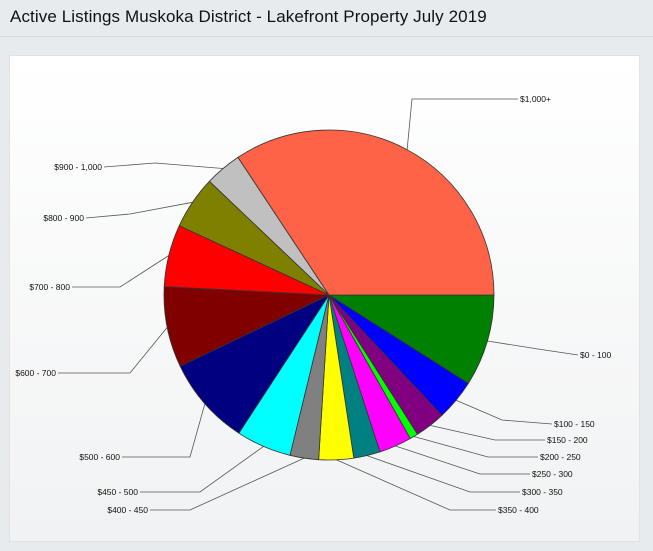 Image resolution: width=653 pixels, height=551 pixels. I want to click on slice-label: $250 - 300, so click(552, 474).